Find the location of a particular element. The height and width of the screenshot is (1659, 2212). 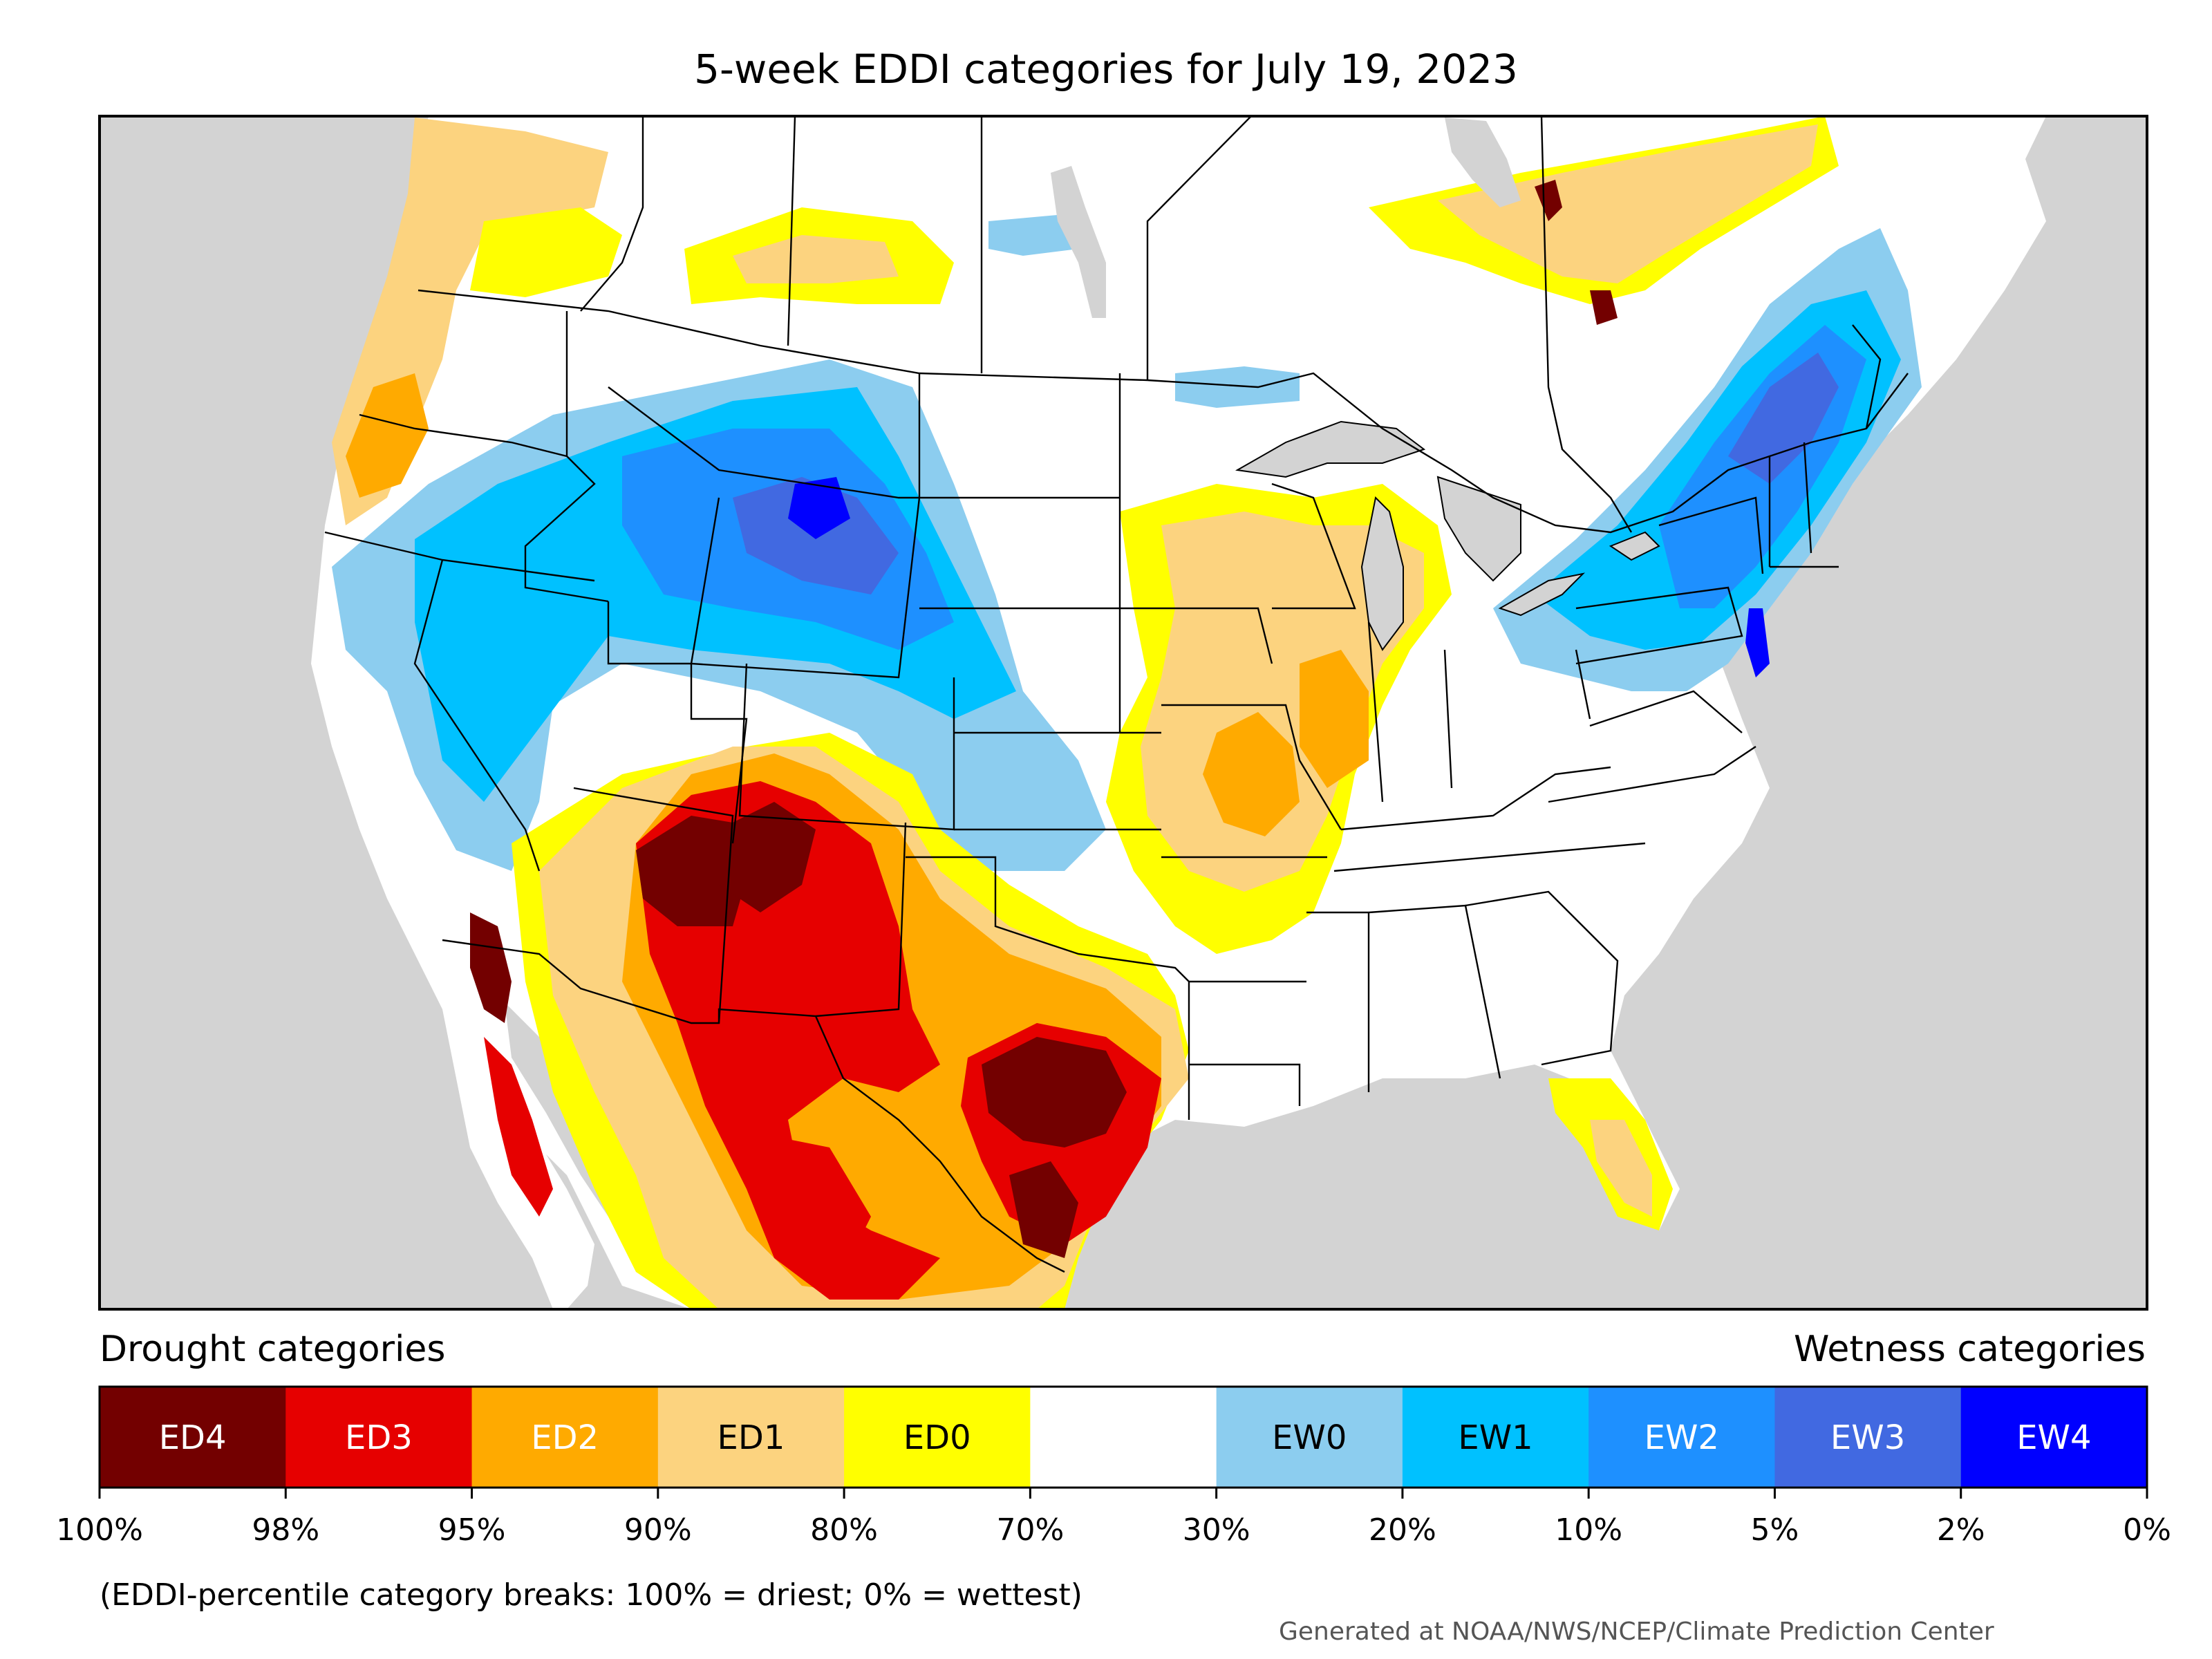

mo-ia-border is located at coordinates (1231, 733).